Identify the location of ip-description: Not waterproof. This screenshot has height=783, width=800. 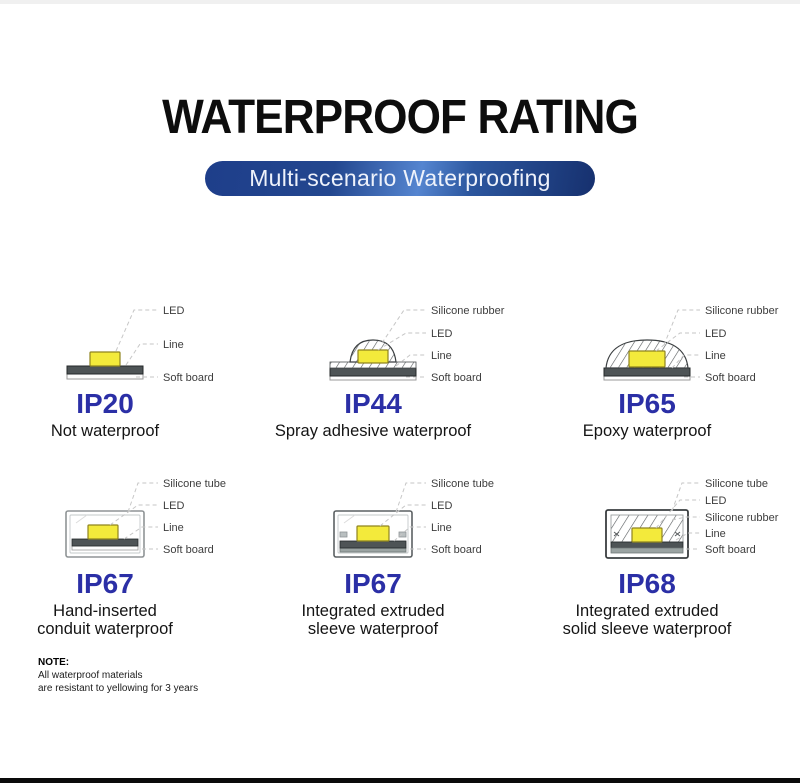
(105, 431).